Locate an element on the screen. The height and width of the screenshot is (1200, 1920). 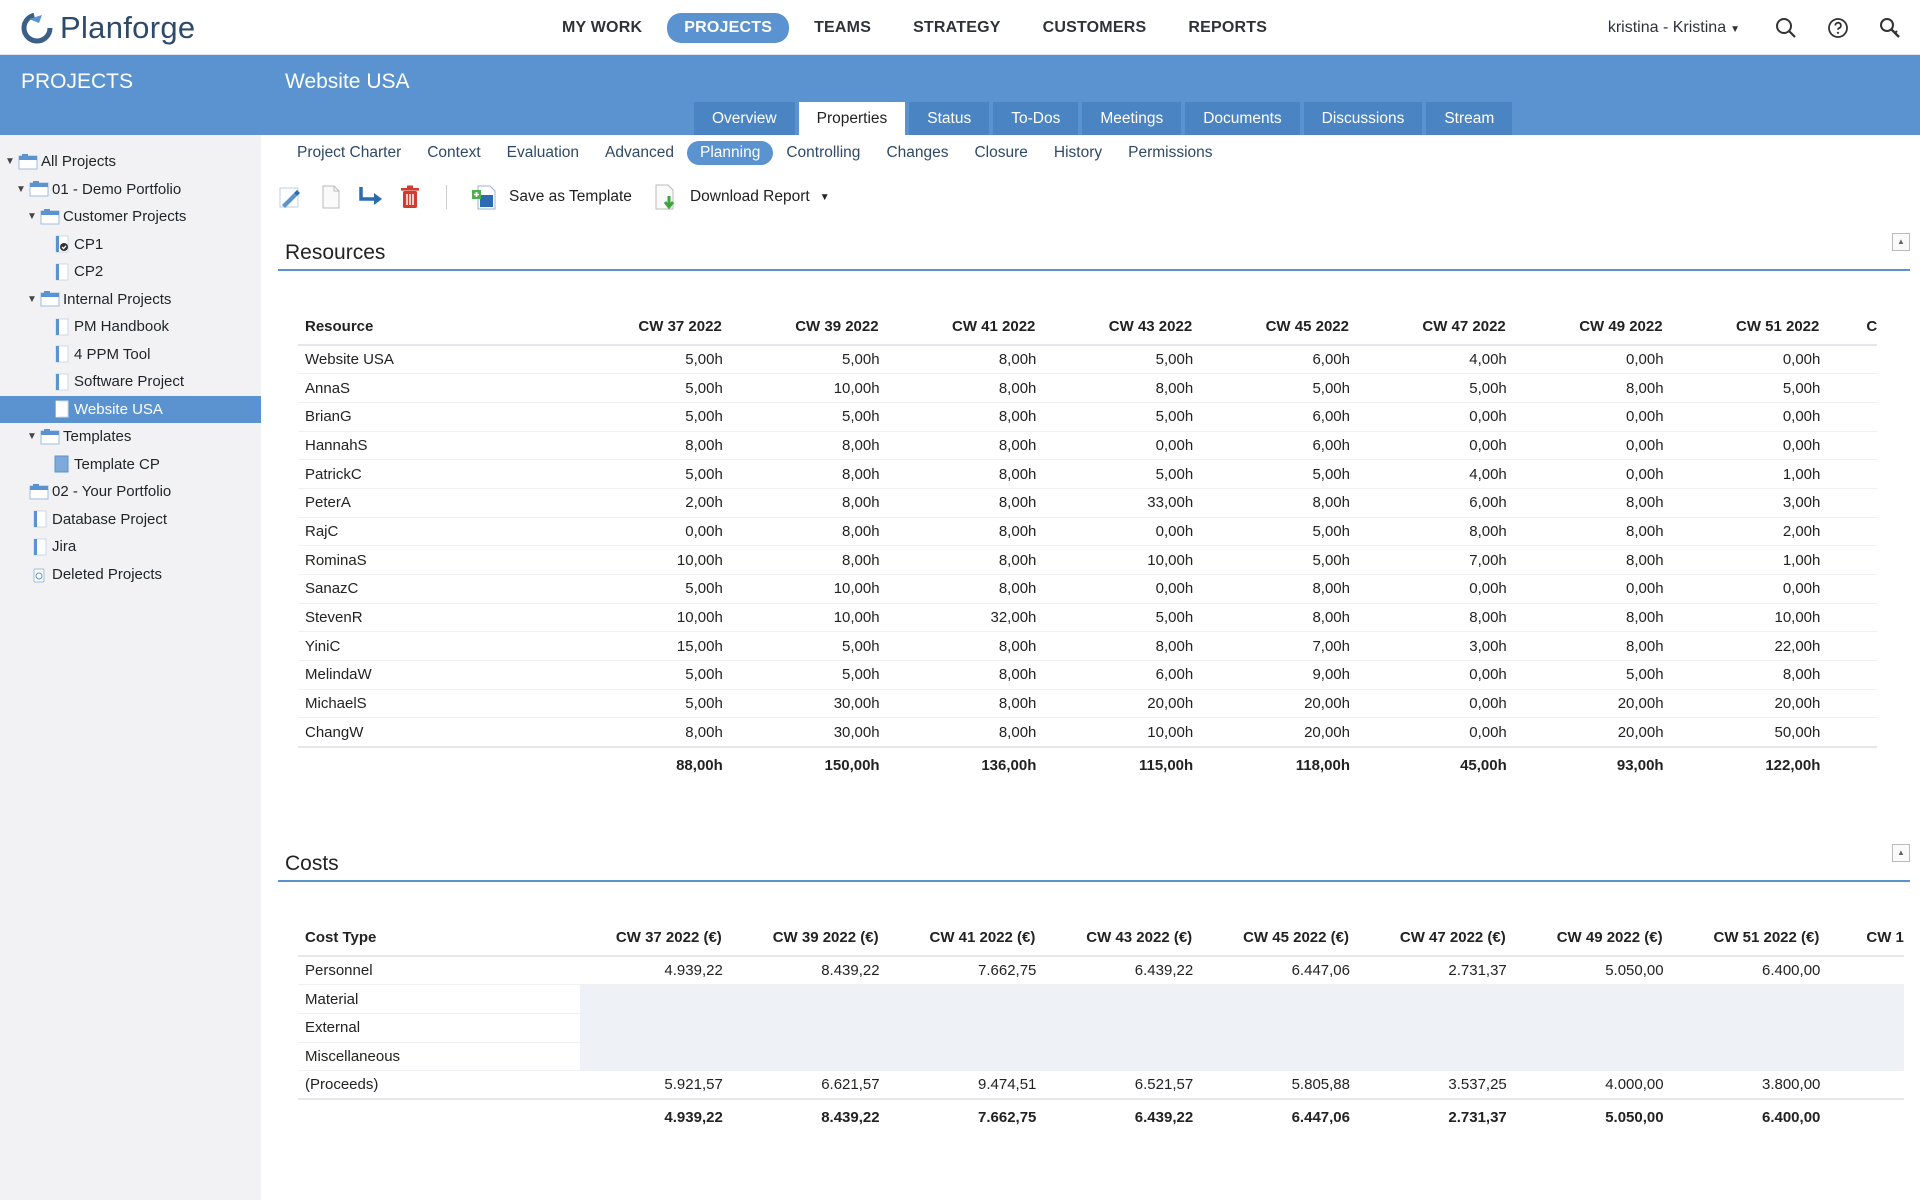
user-menu: kristina - Kristina ▼ is located at coordinates (1674, 28).